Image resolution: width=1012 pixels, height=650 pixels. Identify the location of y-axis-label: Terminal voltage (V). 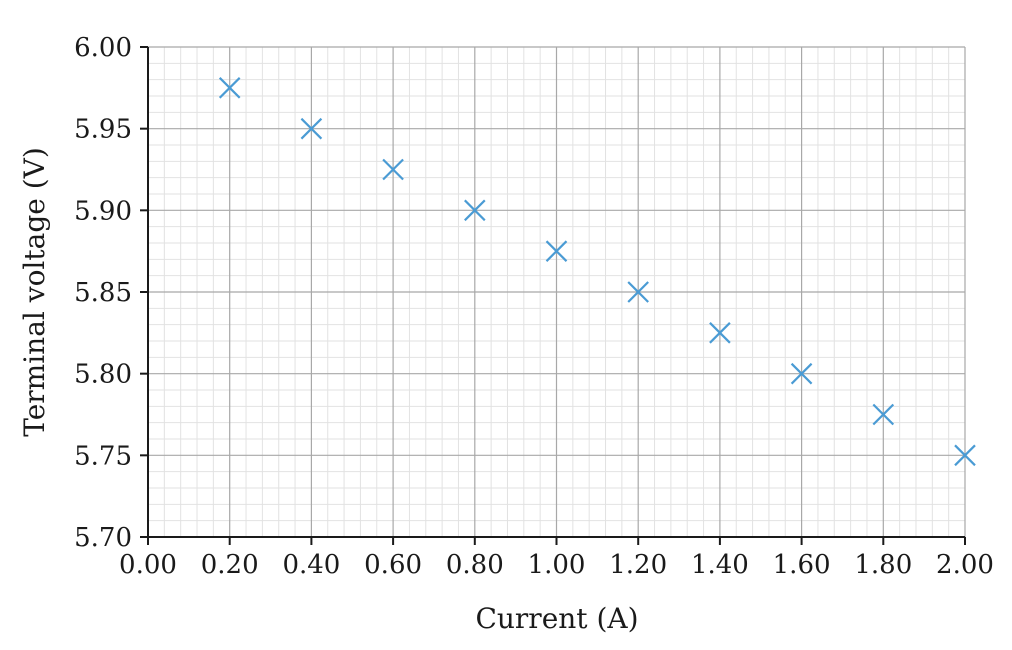
(34, 292).